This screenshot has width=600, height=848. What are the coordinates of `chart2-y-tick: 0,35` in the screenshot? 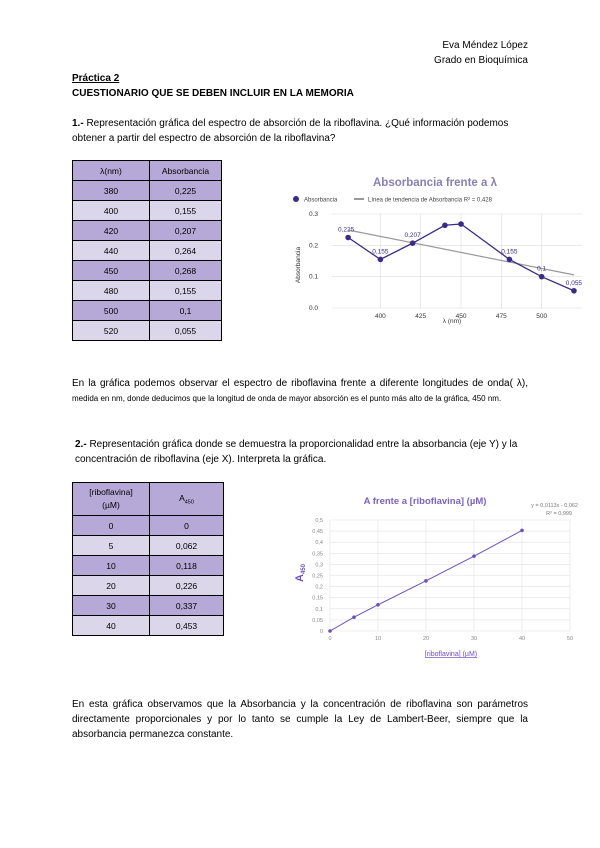 It's located at (317, 554).